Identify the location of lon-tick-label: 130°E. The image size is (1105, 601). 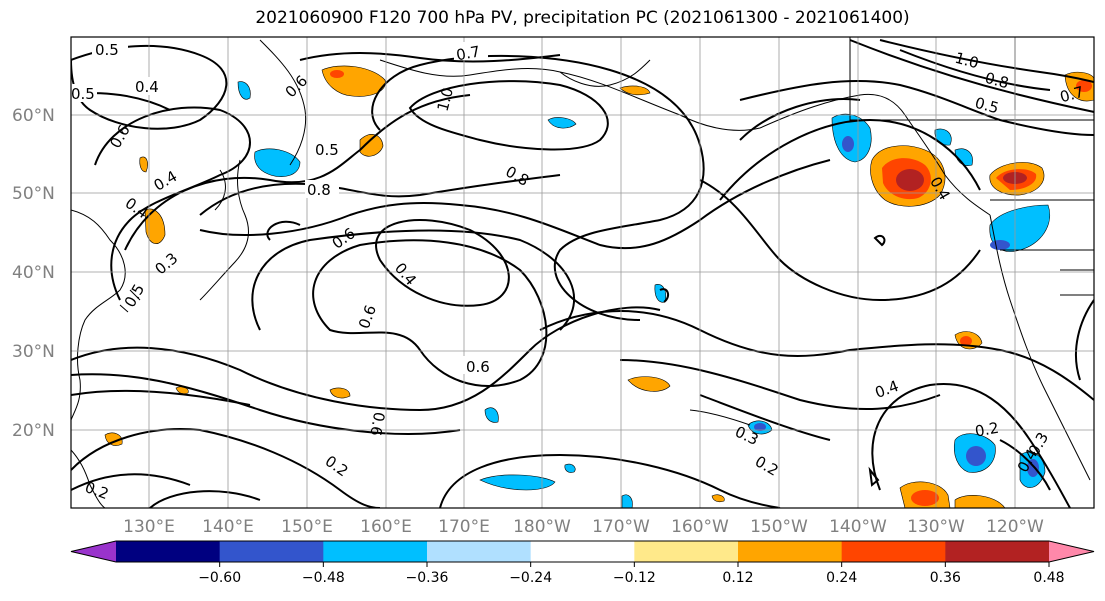
(149, 527).